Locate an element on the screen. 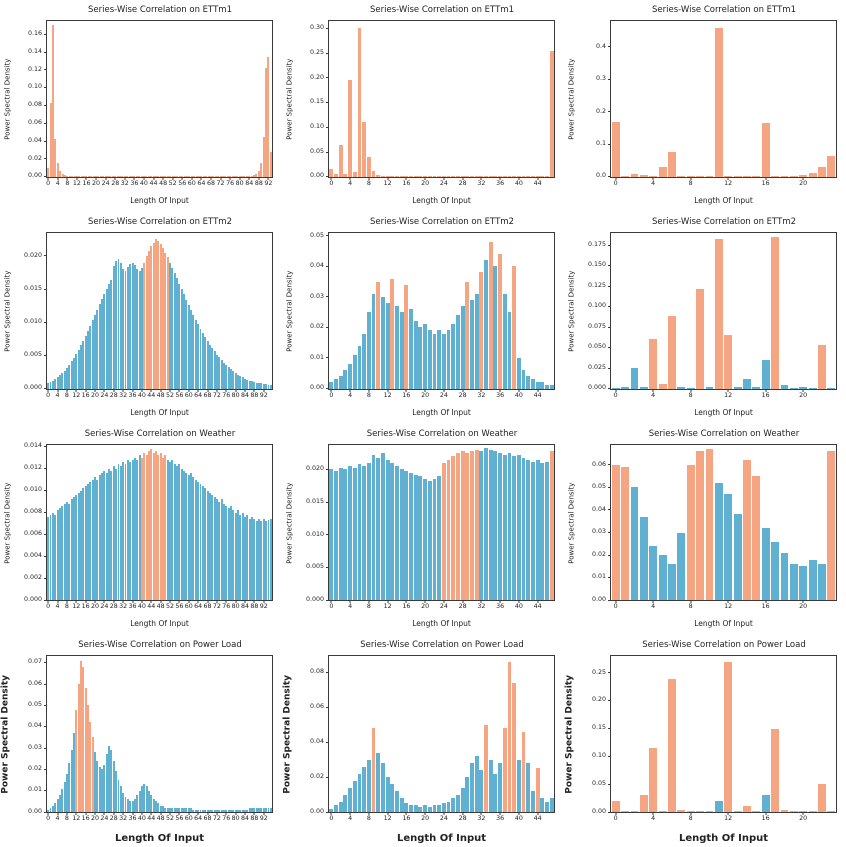  x-tick-label: 88 is located at coordinates (258, 183).